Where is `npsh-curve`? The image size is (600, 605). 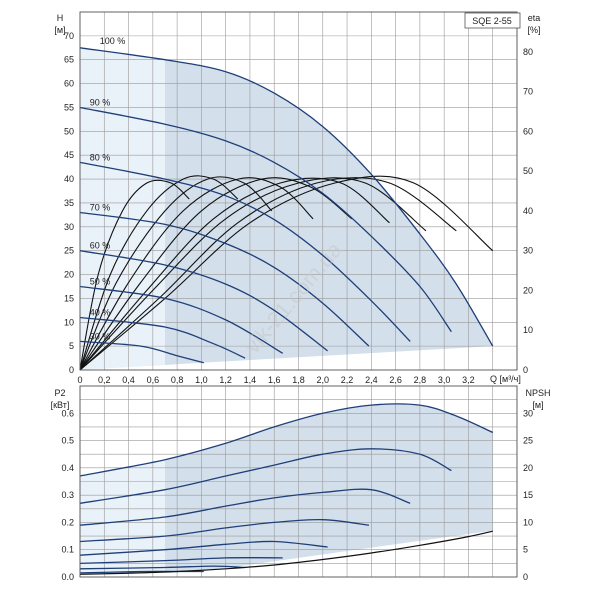 npsh-curve is located at coordinates (286, 552).